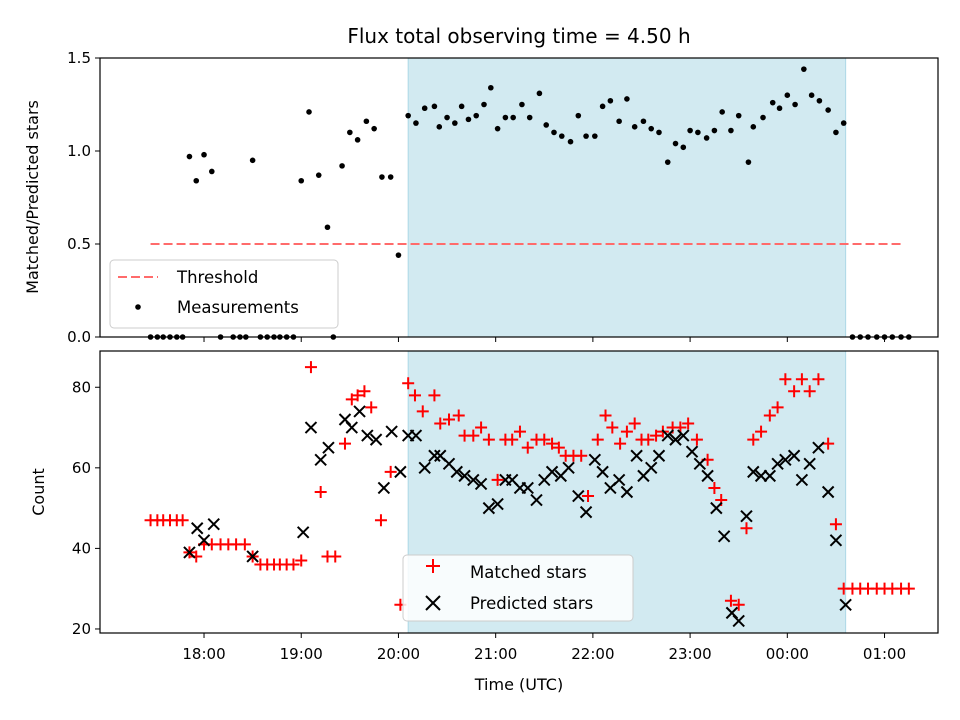 The image size is (960, 720). What do you see at coordinates (689, 654) in the screenshot?
I see `x-tick-label: 23:00` at bounding box center [689, 654].